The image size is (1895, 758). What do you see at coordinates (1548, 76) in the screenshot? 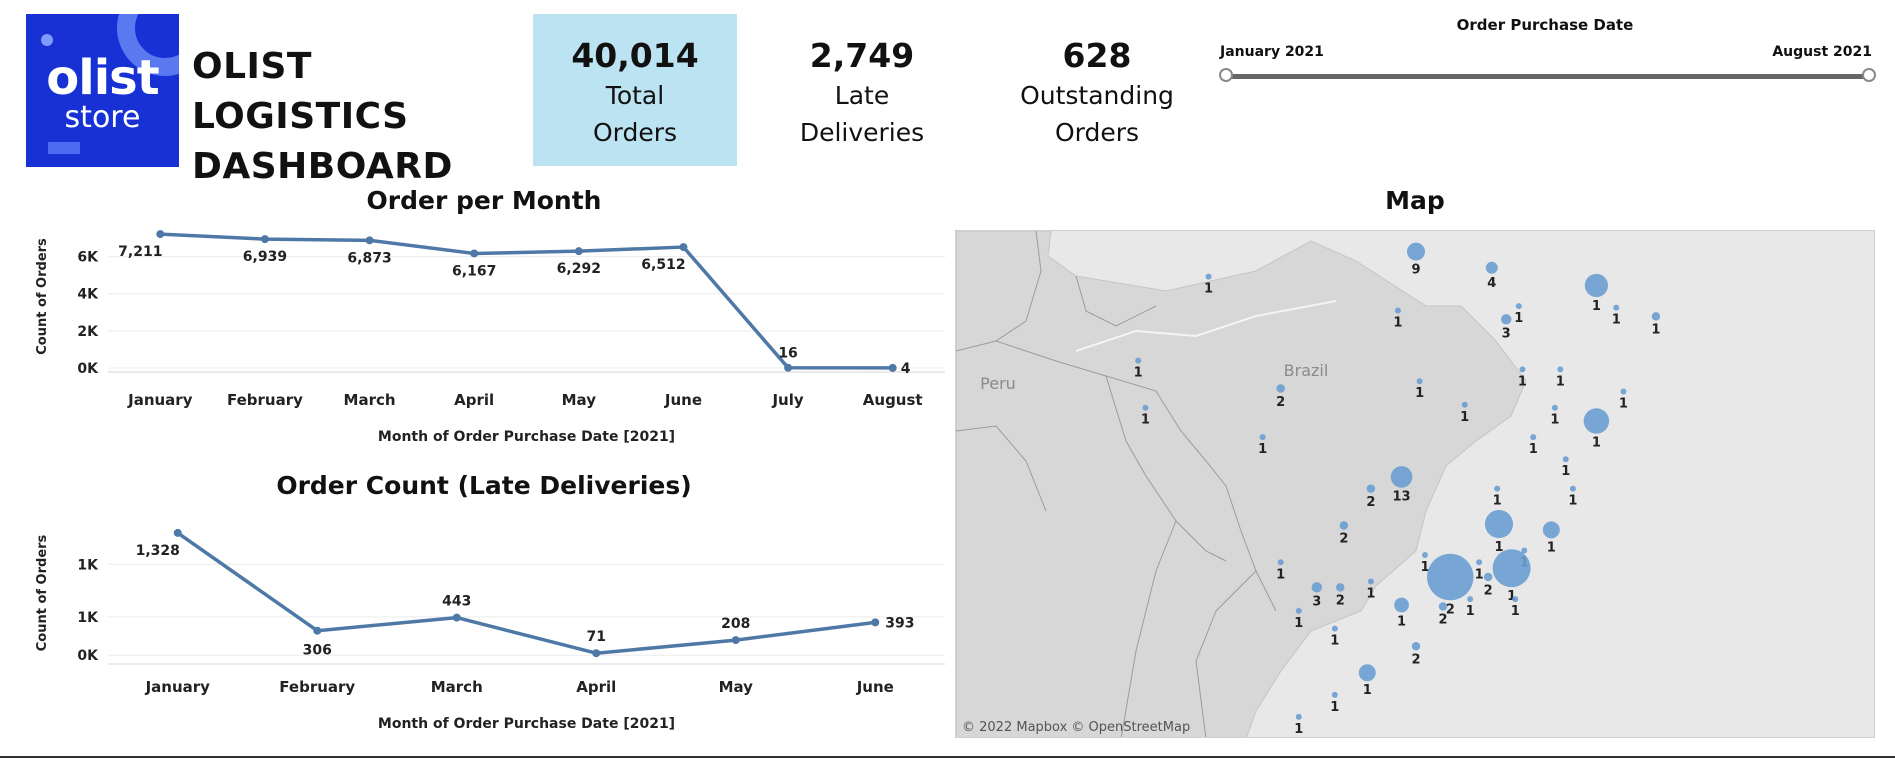
I see `date-filter-track` at bounding box center [1548, 76].